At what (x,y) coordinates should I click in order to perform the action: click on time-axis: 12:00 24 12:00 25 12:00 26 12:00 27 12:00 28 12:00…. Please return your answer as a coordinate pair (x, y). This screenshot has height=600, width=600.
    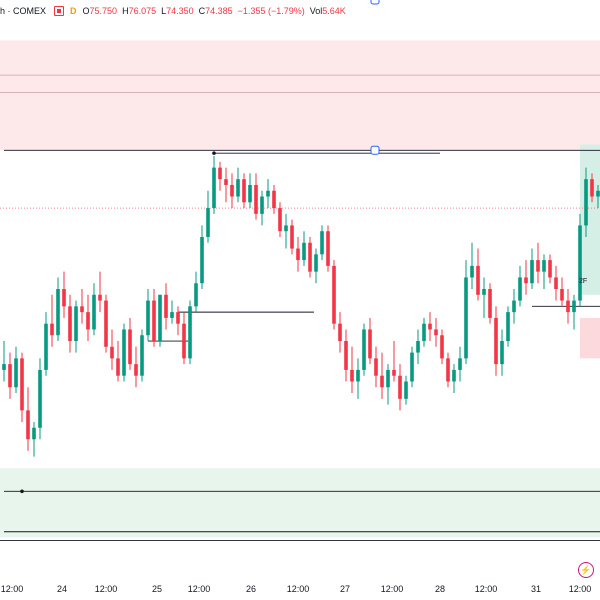
    Looking at the image, I should click on (300, 589).